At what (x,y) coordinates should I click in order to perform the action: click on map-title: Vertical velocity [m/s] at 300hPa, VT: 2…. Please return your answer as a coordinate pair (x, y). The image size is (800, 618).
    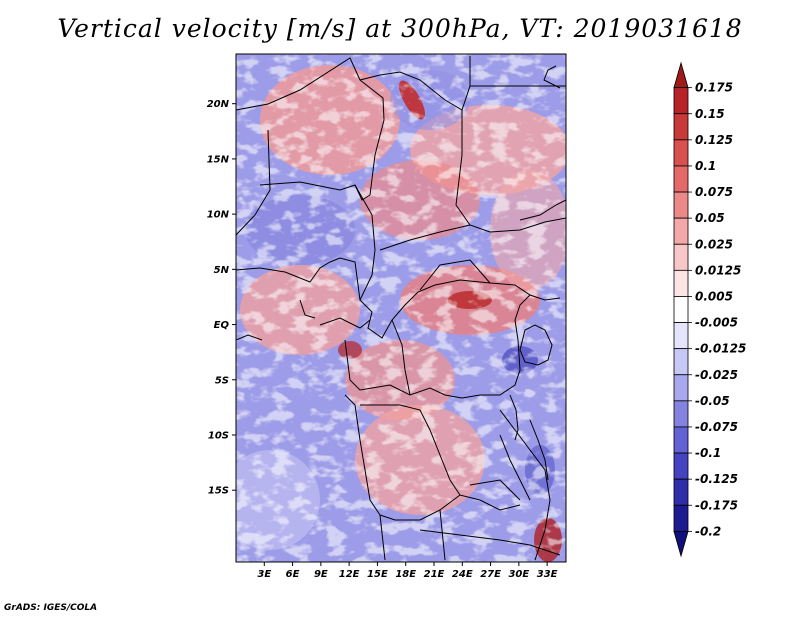
    Looking at the image, I should click on (400, 28).